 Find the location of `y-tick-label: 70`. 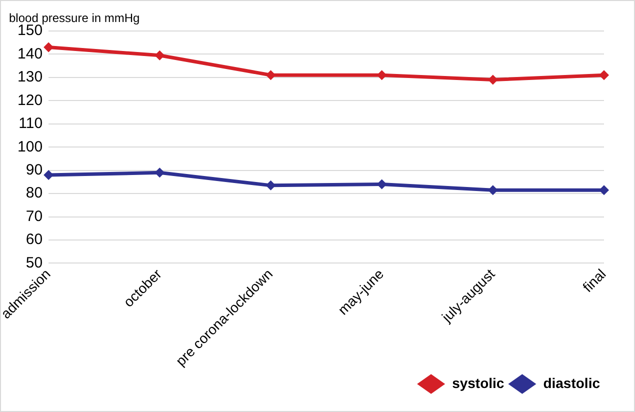

y-tick-label: 70 is located at coordinates (34, 216).